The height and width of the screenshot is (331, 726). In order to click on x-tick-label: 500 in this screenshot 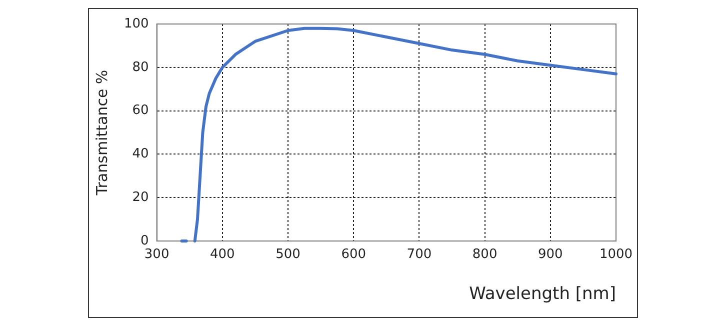, I will do `click(288, 254)`.